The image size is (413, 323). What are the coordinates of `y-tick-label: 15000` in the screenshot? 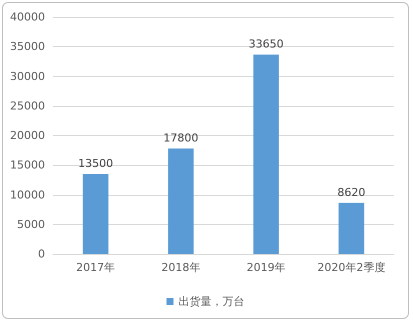 It's located at (27, 165).